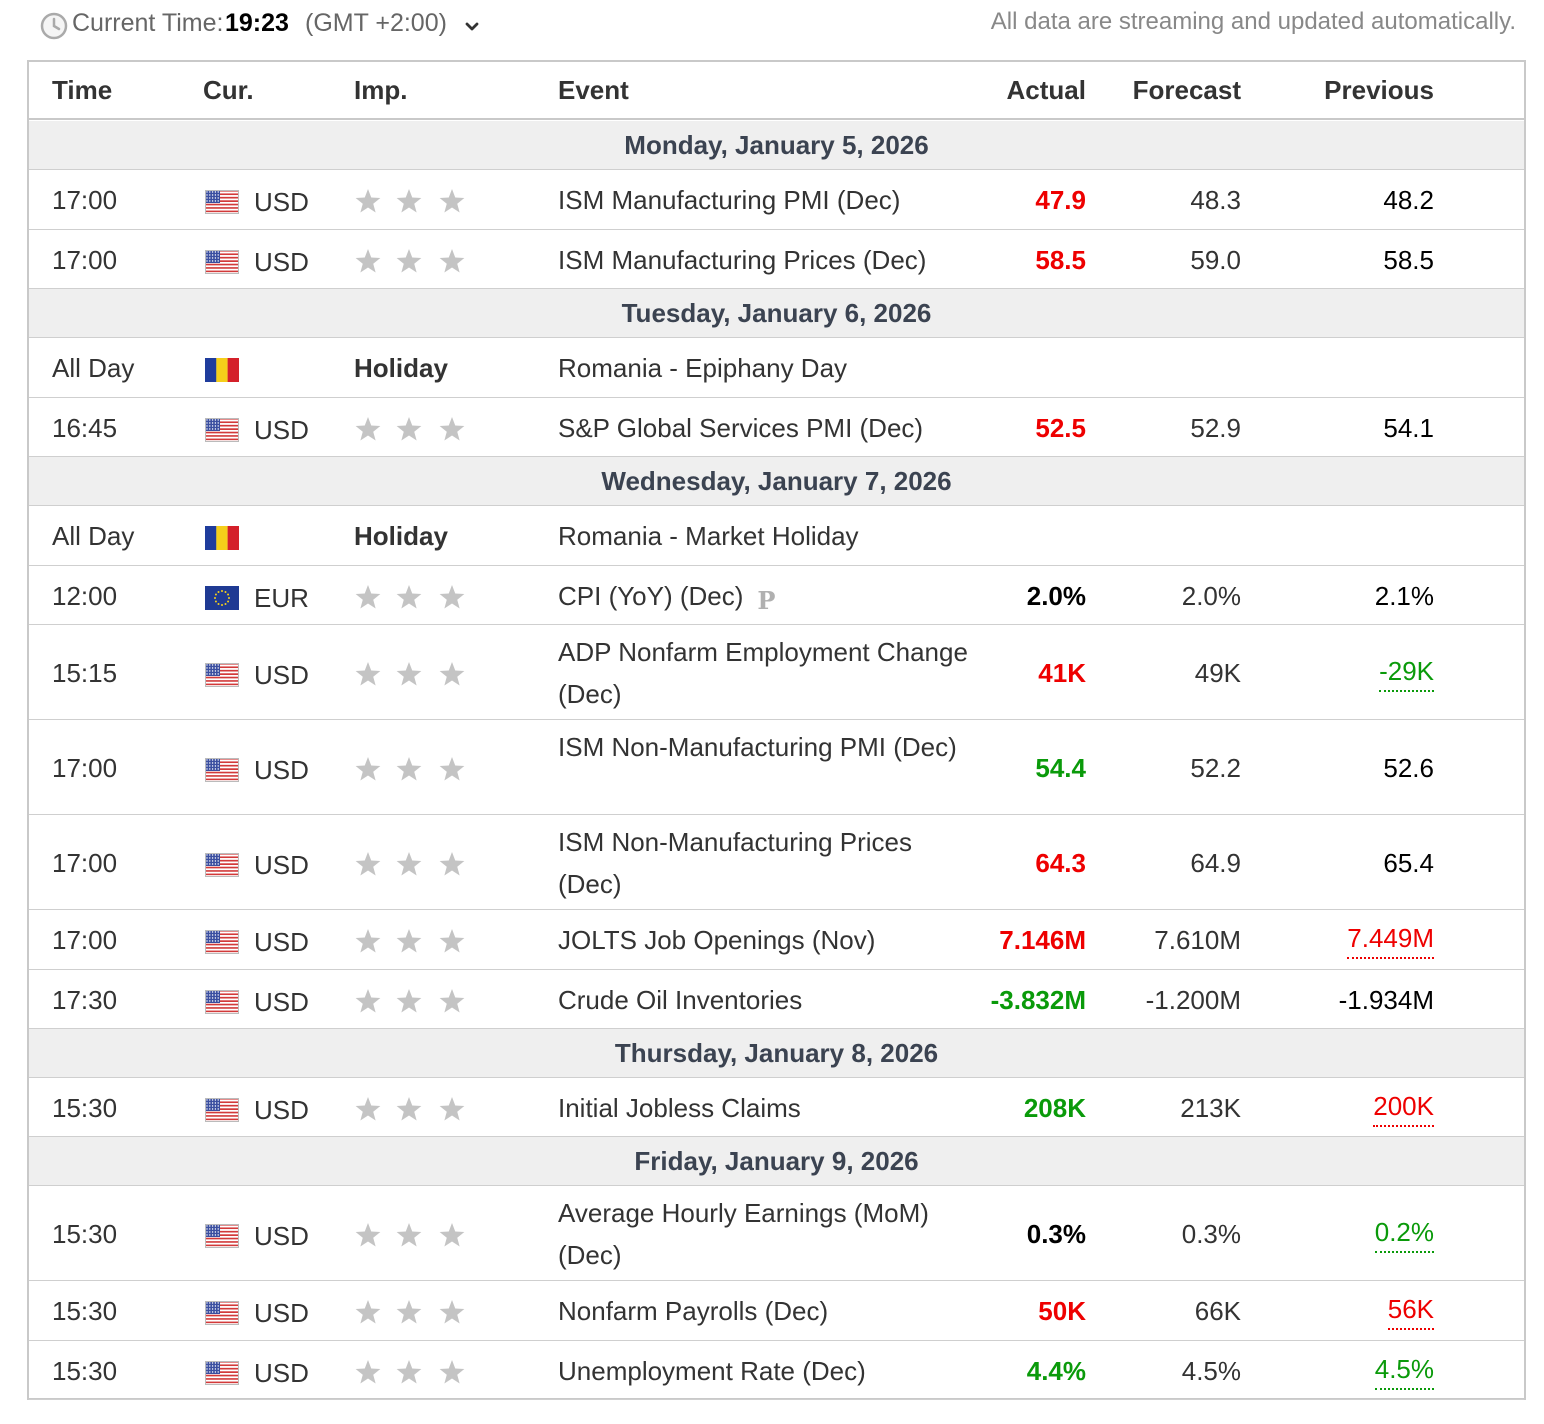  Describe the element at coordinates (1410, 1310) in the screenshot. I see `previous-value: 56K` at that location.